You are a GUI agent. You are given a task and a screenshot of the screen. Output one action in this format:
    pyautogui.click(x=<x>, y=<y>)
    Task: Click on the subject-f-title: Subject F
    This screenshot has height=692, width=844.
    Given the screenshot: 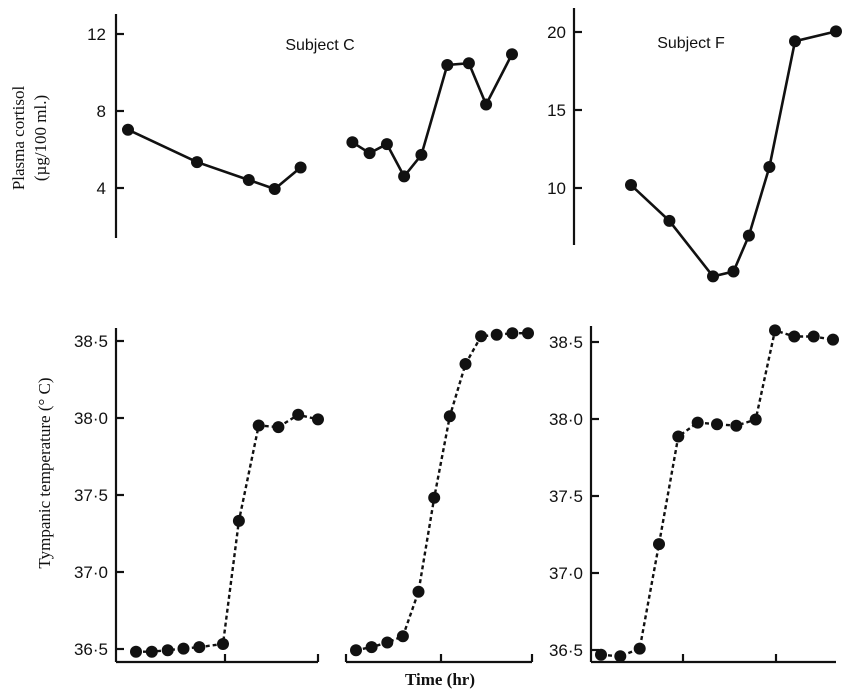 What is the action you would take?
    pyautogui.click(x=691, y=43)
    